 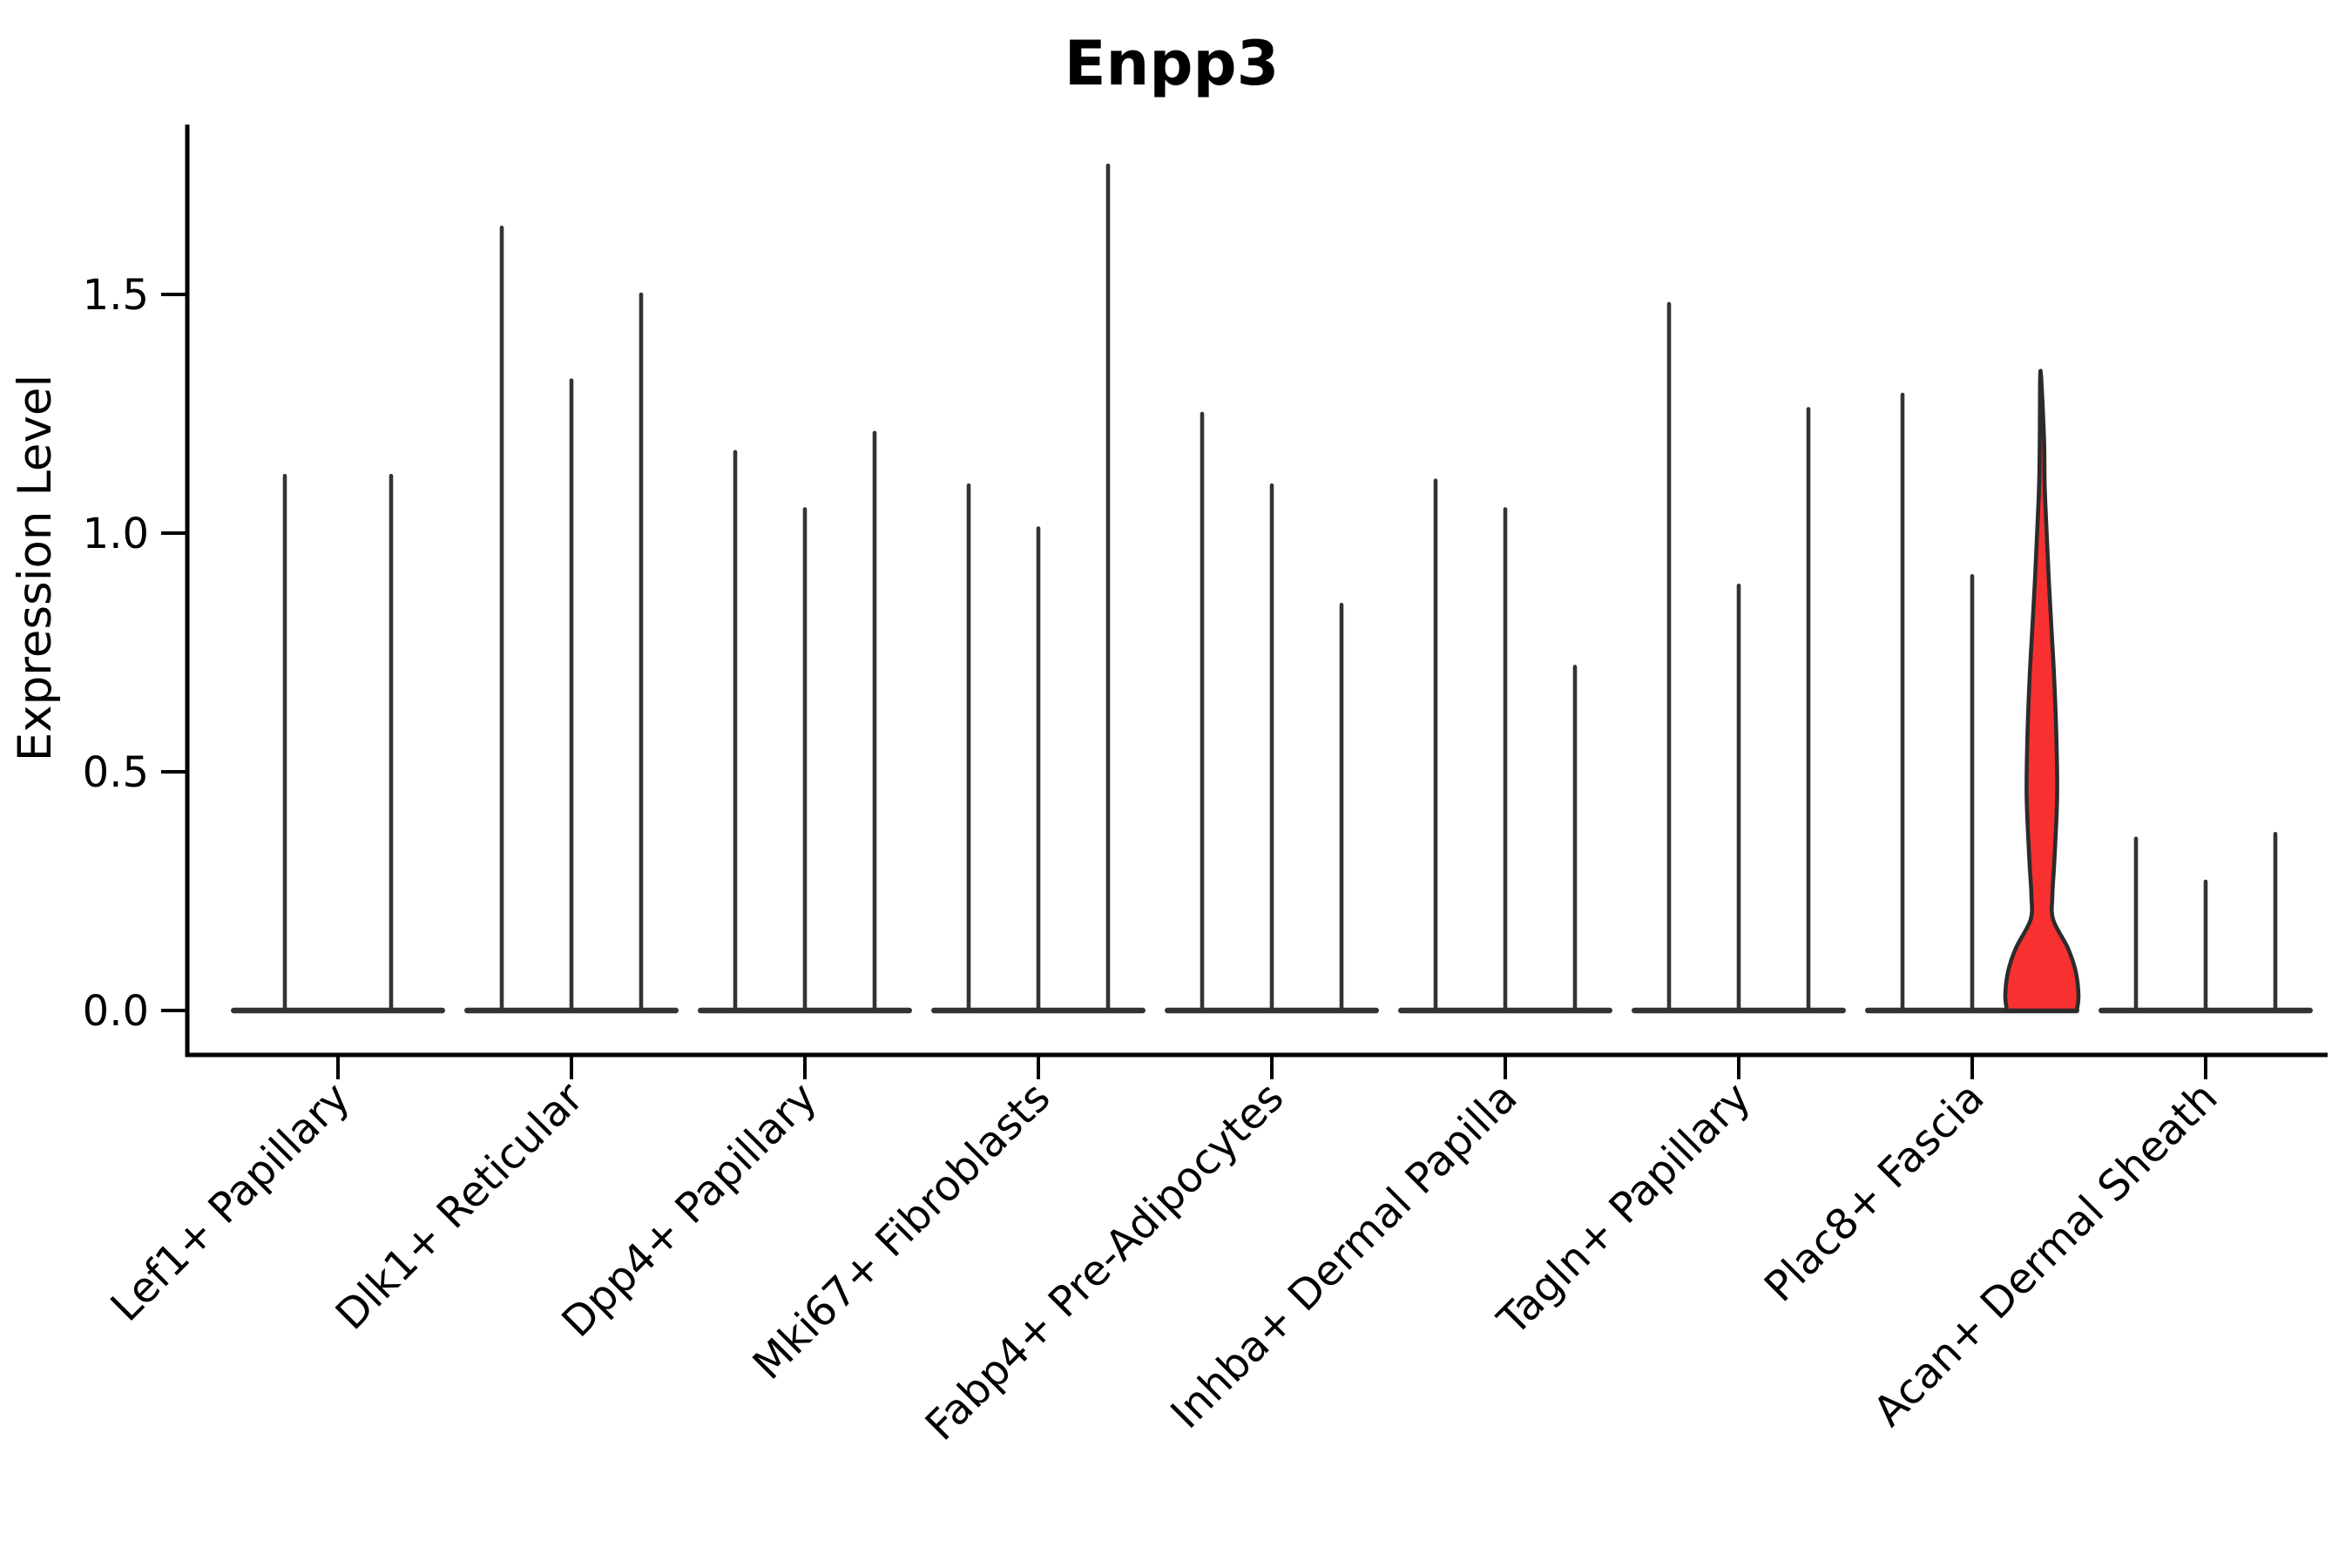 I want to click on highlighted-violin, so click(x=2042, y=690).